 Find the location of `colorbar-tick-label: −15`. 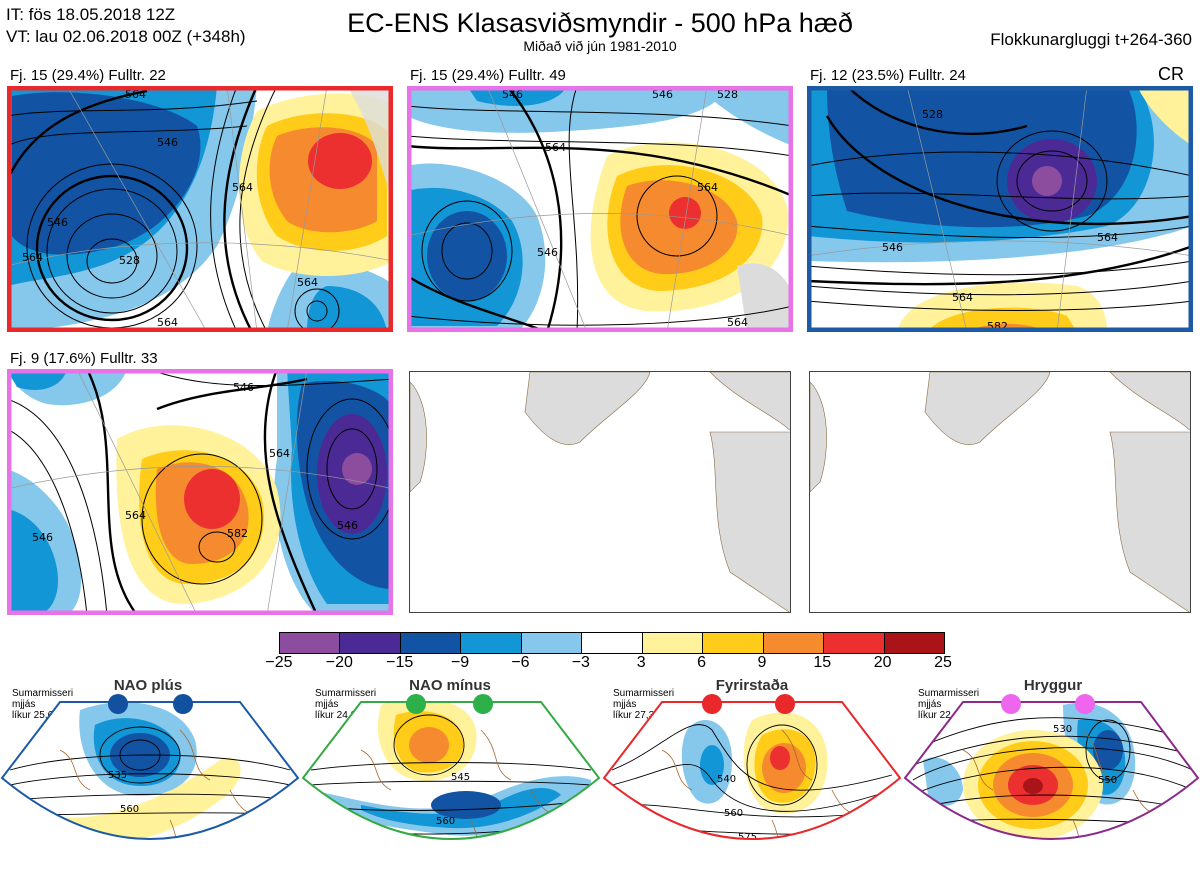

colorbar-tick-label: −15 is located at coordinates (400, 662).